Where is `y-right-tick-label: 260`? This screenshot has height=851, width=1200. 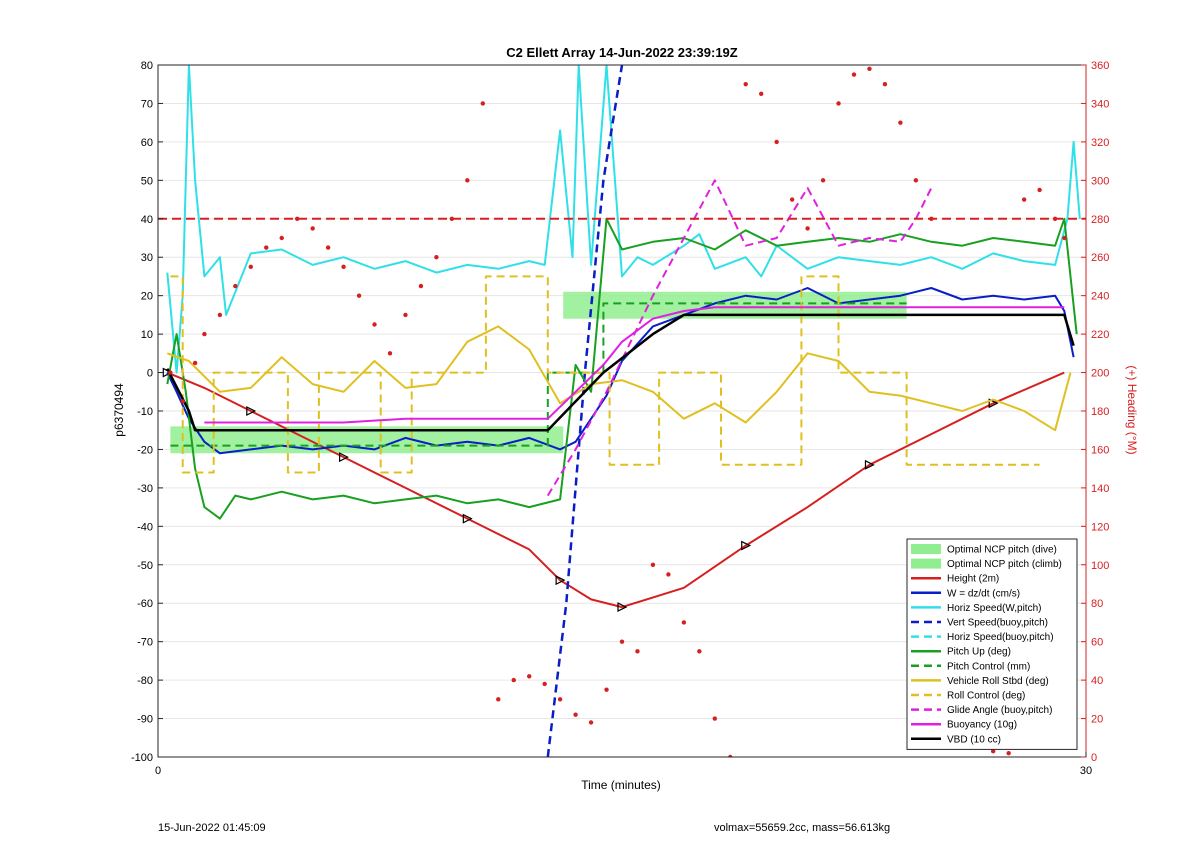 y-right-tick-label: 260 is located at coordinates (1100, 258).